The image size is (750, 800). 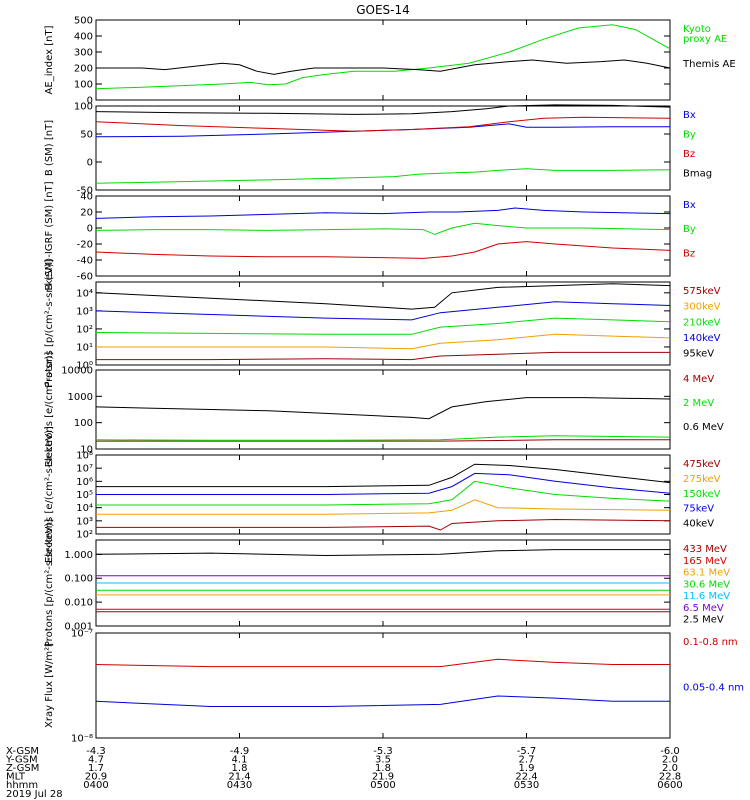 What do you see at coordinates (80, 397) in the screenshot?
I see `y-tick-label: 1000` at bounding box center [80, 397].